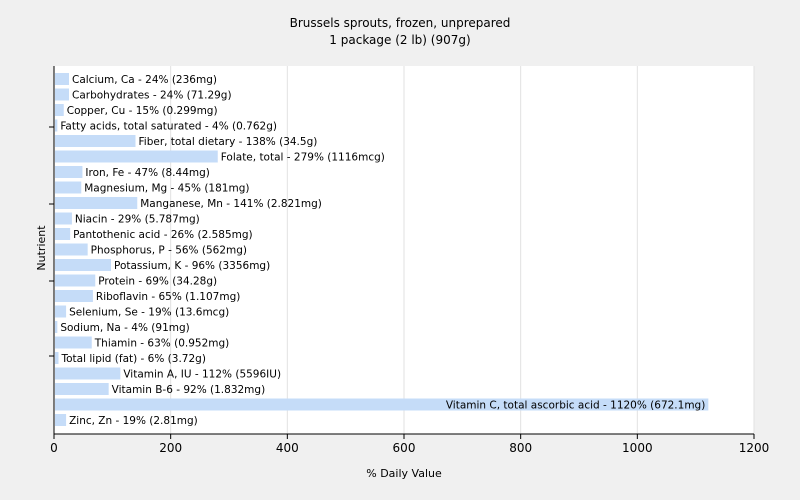 This screenshot has height=500, width=800. What do you see at coordinates (133, 421) in the screenshot?
I see `bar-label: Zinc, Zn - 19% (2.81mg)` at bounding box center [133, 421].